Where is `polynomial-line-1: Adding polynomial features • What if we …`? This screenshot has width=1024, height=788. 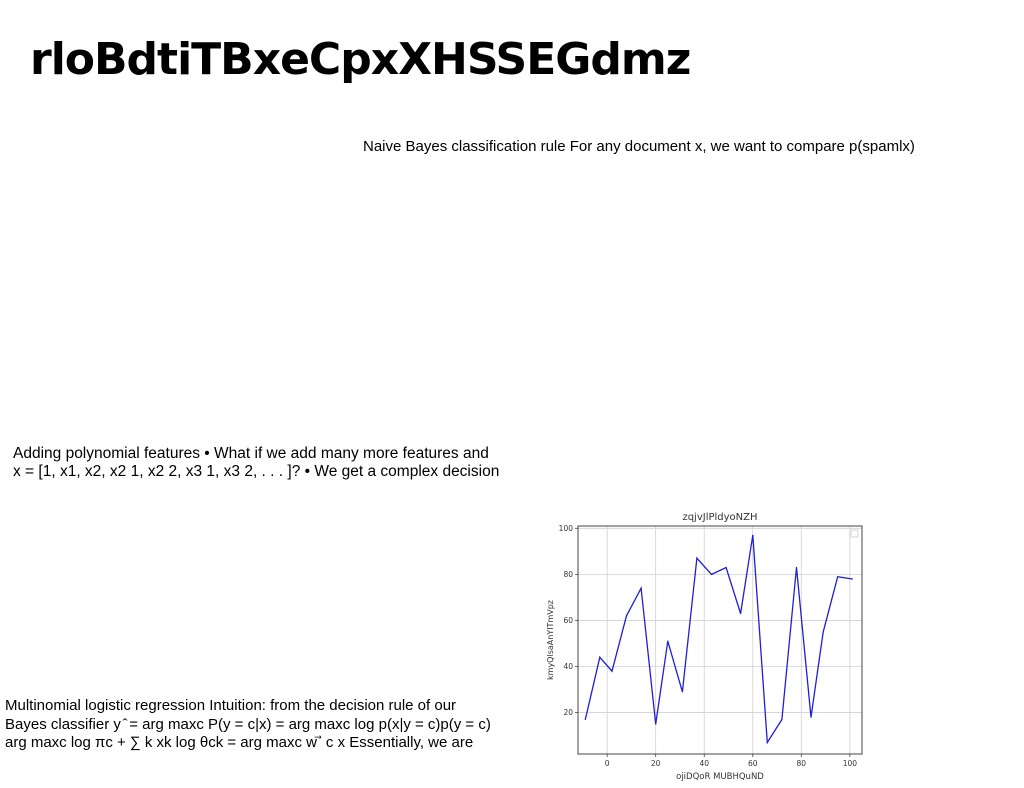
polynomial-line-1: Adding polynomial features • What if we … is located at coordinates (251, 453).